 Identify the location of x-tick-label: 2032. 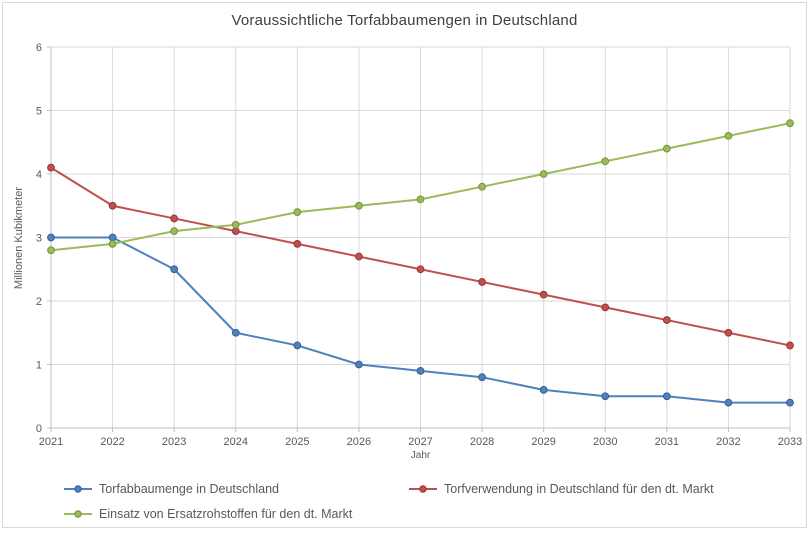
(728, 442).